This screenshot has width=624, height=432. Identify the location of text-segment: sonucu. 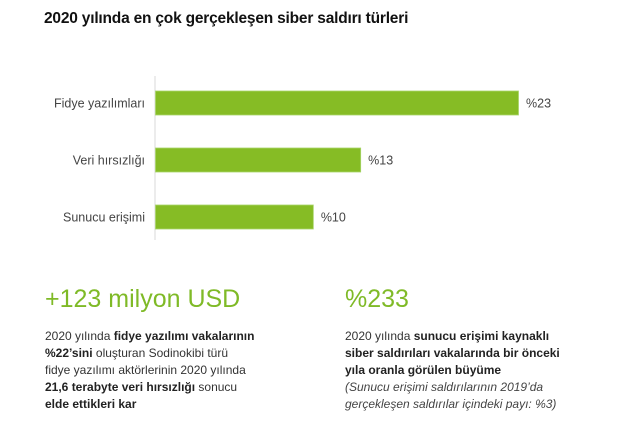
(216, 387).